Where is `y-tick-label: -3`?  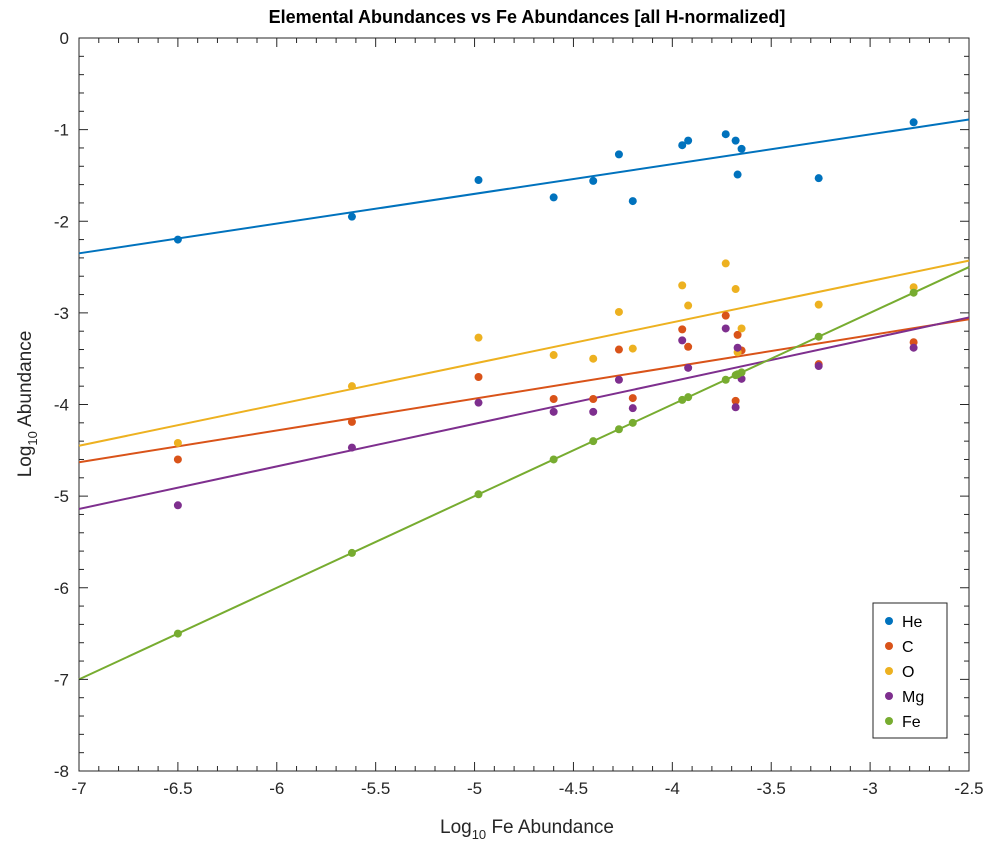
y-tick-label: -3 is located at coordinates (61, 313).